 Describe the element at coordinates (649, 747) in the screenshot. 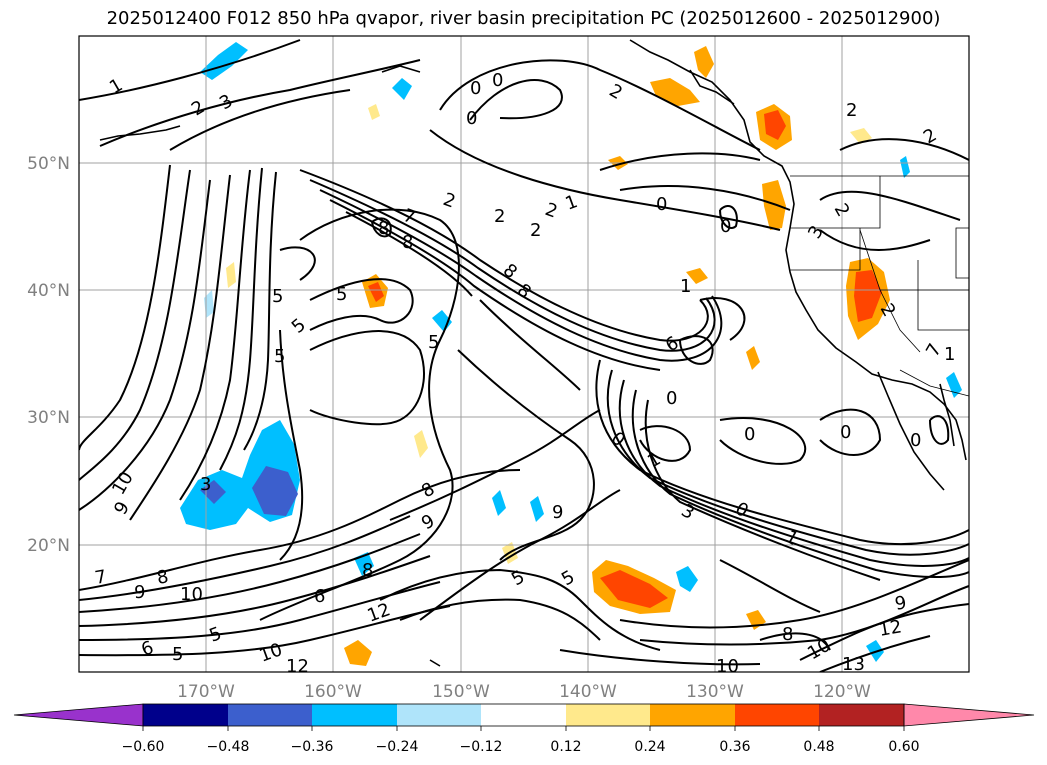

I see `colorbar-label: 0.24` at that location.